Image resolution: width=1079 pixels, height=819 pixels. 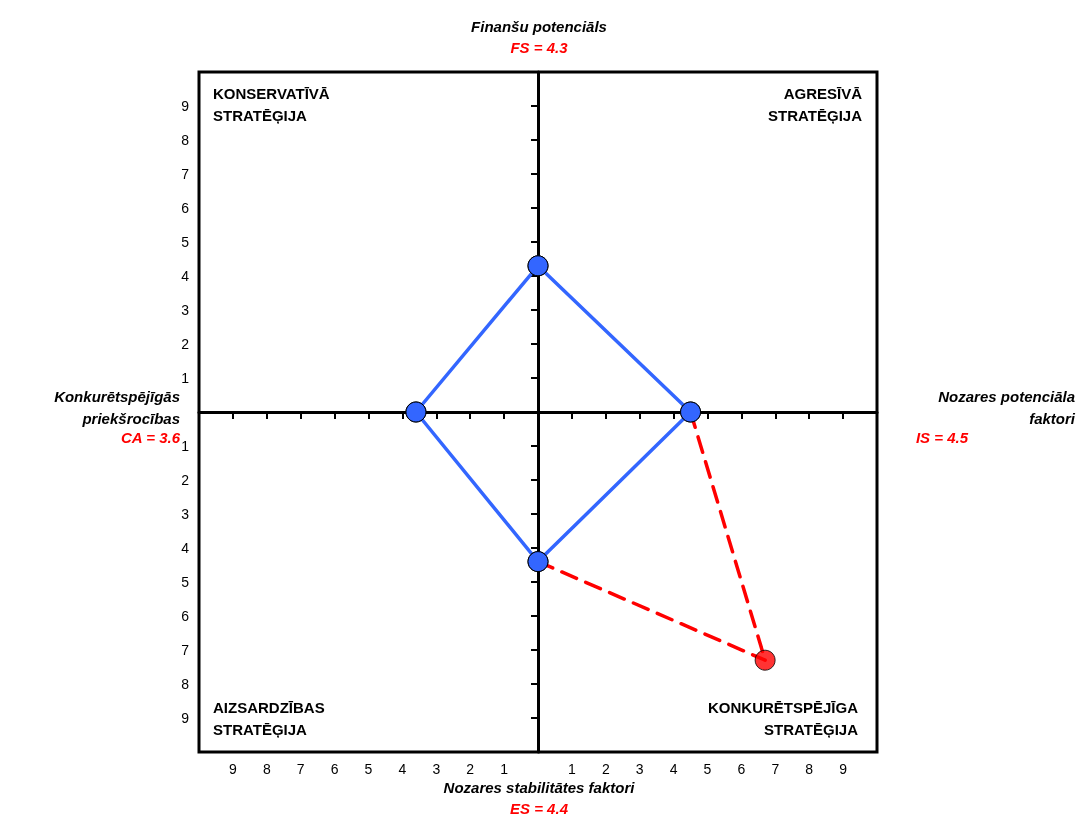 What do you see at coordinates (539, 808) in the screenshot?
I see `text: ES = 4.4` at bounding box center [539, 808].